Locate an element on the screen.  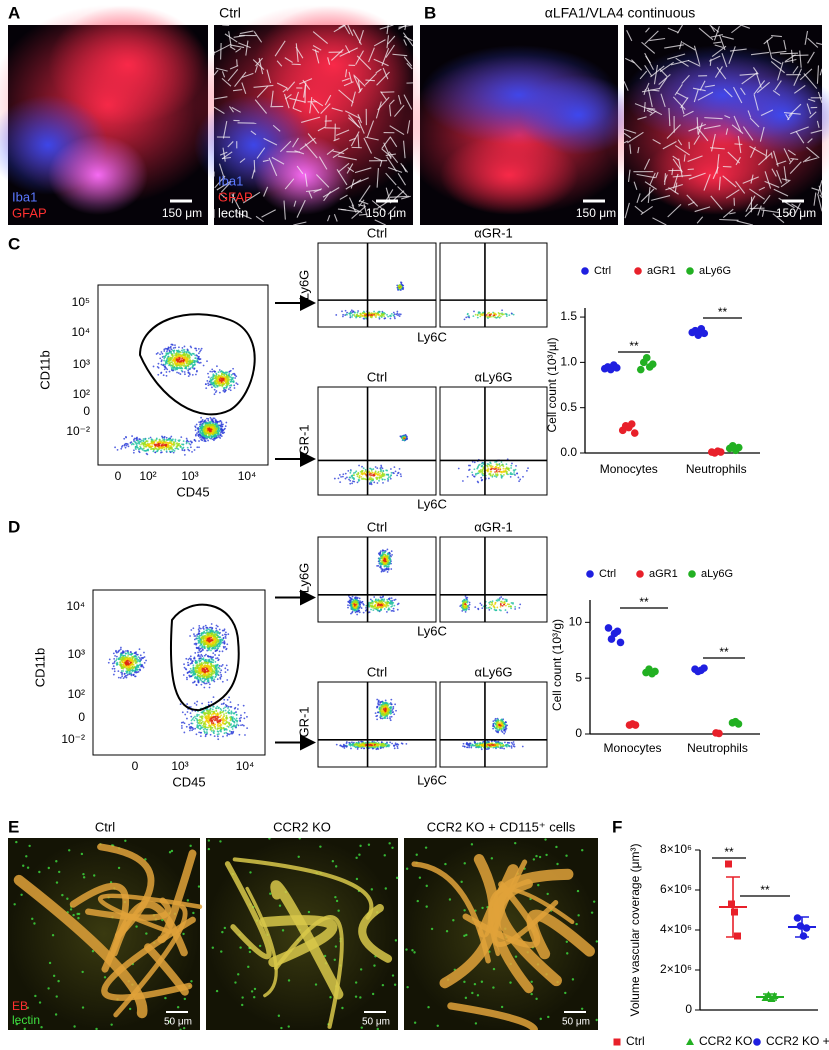
axis-label: CD45 is located at coordinates (188, 781).